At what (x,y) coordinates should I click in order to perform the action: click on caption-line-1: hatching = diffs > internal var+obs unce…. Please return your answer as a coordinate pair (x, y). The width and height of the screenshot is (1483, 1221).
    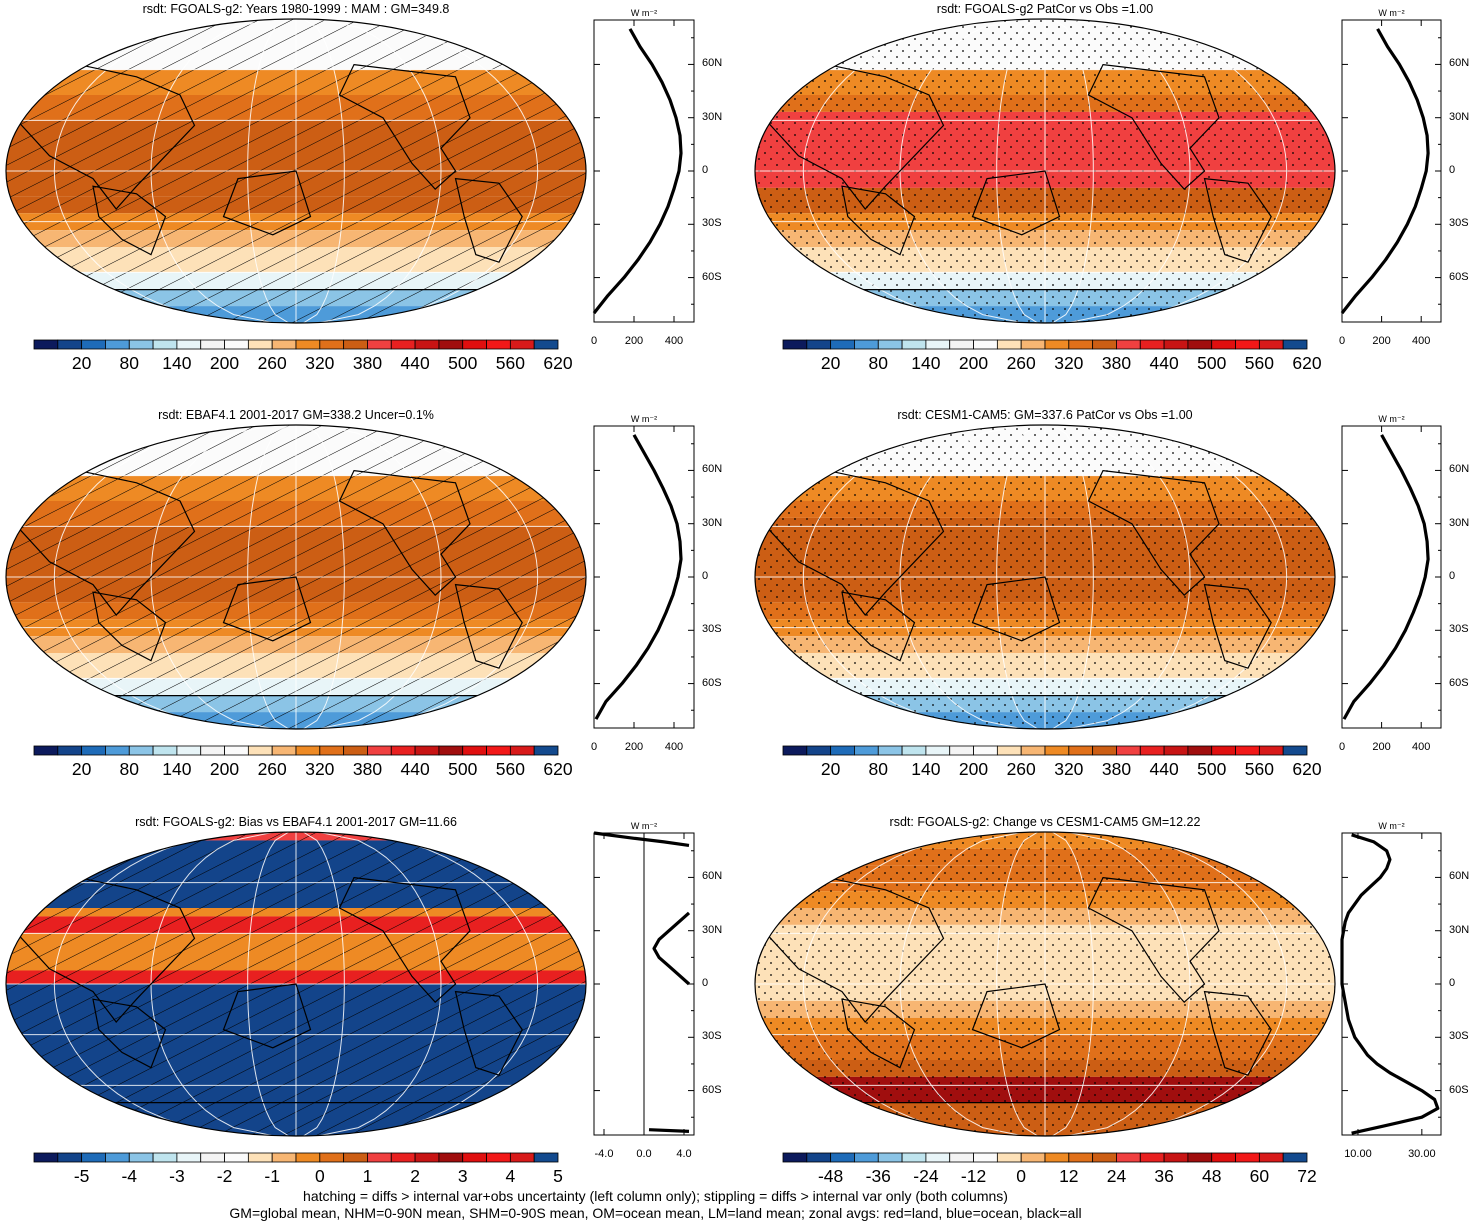
    Looking at the image, I should click on (655, 1196).